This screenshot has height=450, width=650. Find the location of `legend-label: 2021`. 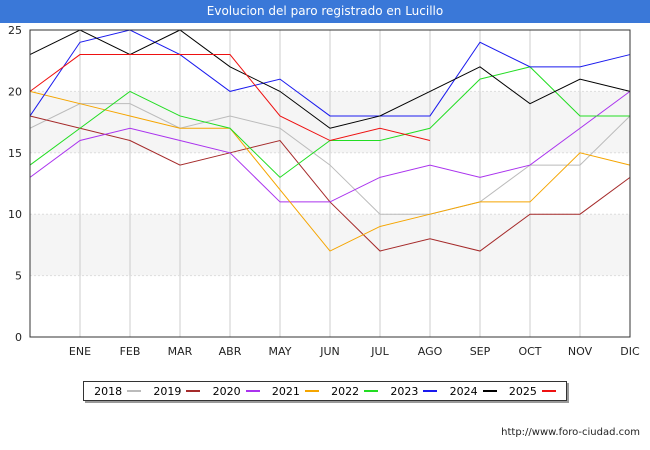

legend-label: 2021 is located at coordinates (285, 391).